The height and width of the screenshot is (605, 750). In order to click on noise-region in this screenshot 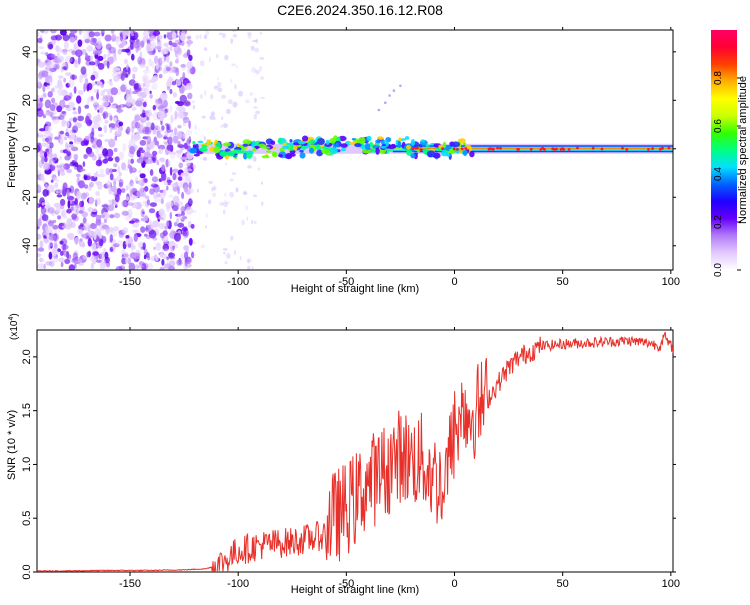, I will do `click(151, 150)`.